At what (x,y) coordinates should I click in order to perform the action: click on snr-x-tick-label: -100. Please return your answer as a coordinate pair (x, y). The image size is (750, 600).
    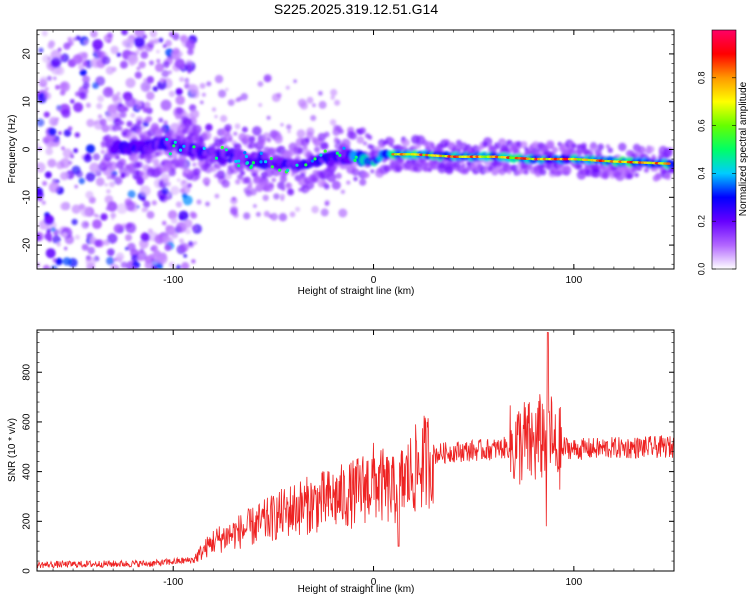
    Looking at the image, I should click on (173, 582).